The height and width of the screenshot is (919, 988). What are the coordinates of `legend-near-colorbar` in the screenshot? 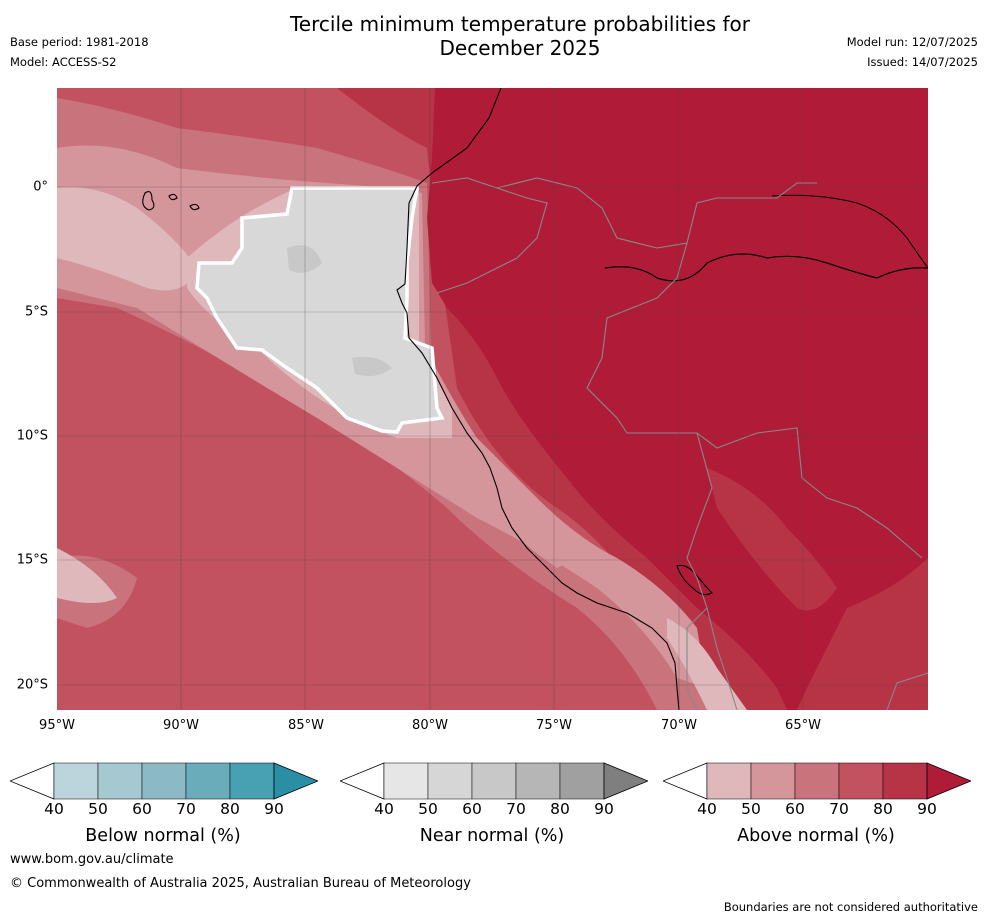 It's located at (494, 781).